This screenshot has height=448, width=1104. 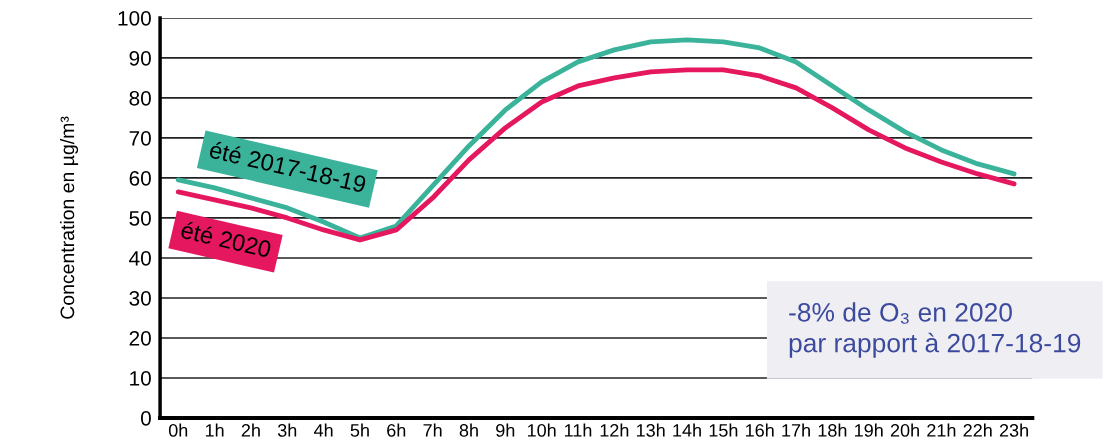 What do you see at coordinates (1013, 430) in the screenshot?
I see `x-tick-label: 23h` at bounding box center [1013, 430].